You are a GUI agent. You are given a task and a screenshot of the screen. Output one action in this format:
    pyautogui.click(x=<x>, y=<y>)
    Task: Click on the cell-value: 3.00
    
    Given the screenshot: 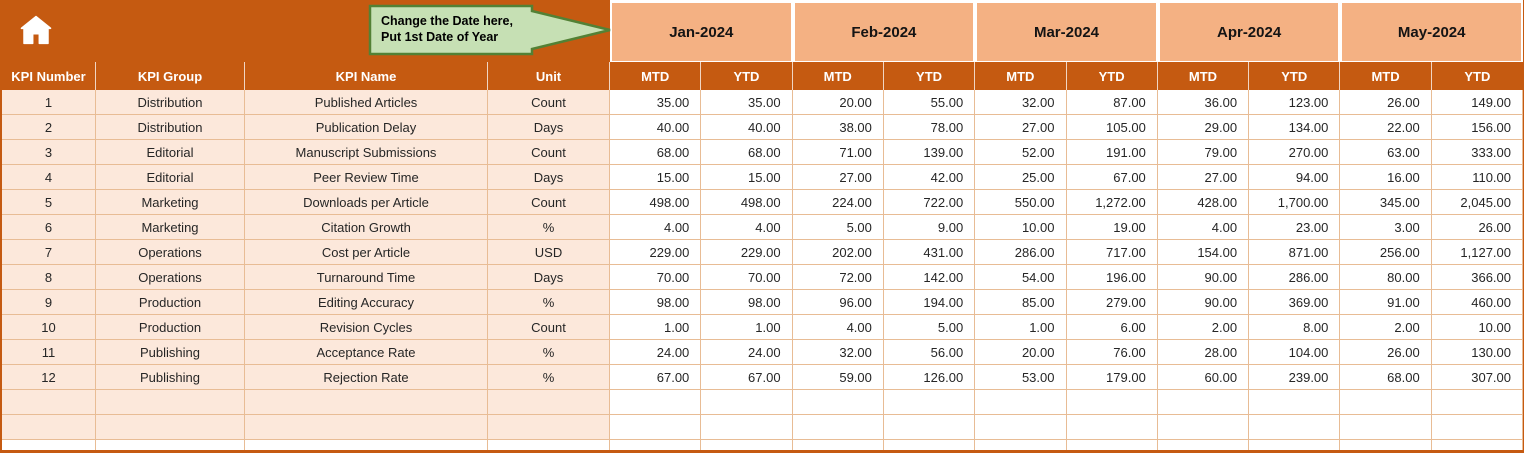 What is the action you would take?
    pyautogui.click(x=1386, y=227)
    